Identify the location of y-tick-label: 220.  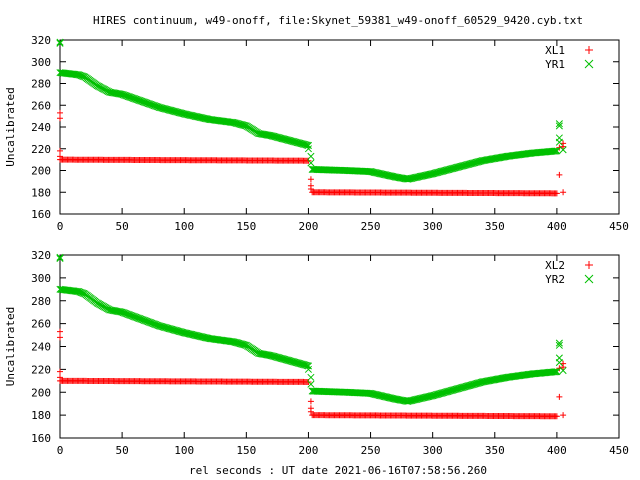
(41, 369).